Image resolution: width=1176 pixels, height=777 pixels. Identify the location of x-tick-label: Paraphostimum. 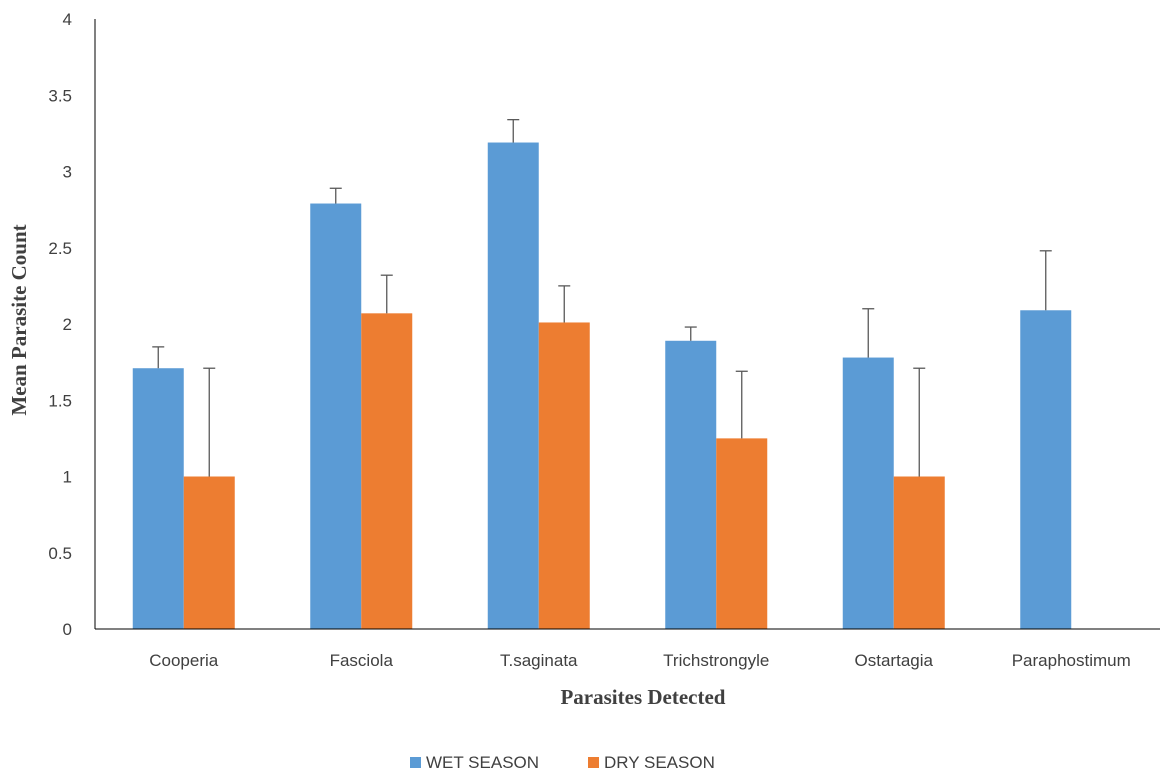
(1071, 660).